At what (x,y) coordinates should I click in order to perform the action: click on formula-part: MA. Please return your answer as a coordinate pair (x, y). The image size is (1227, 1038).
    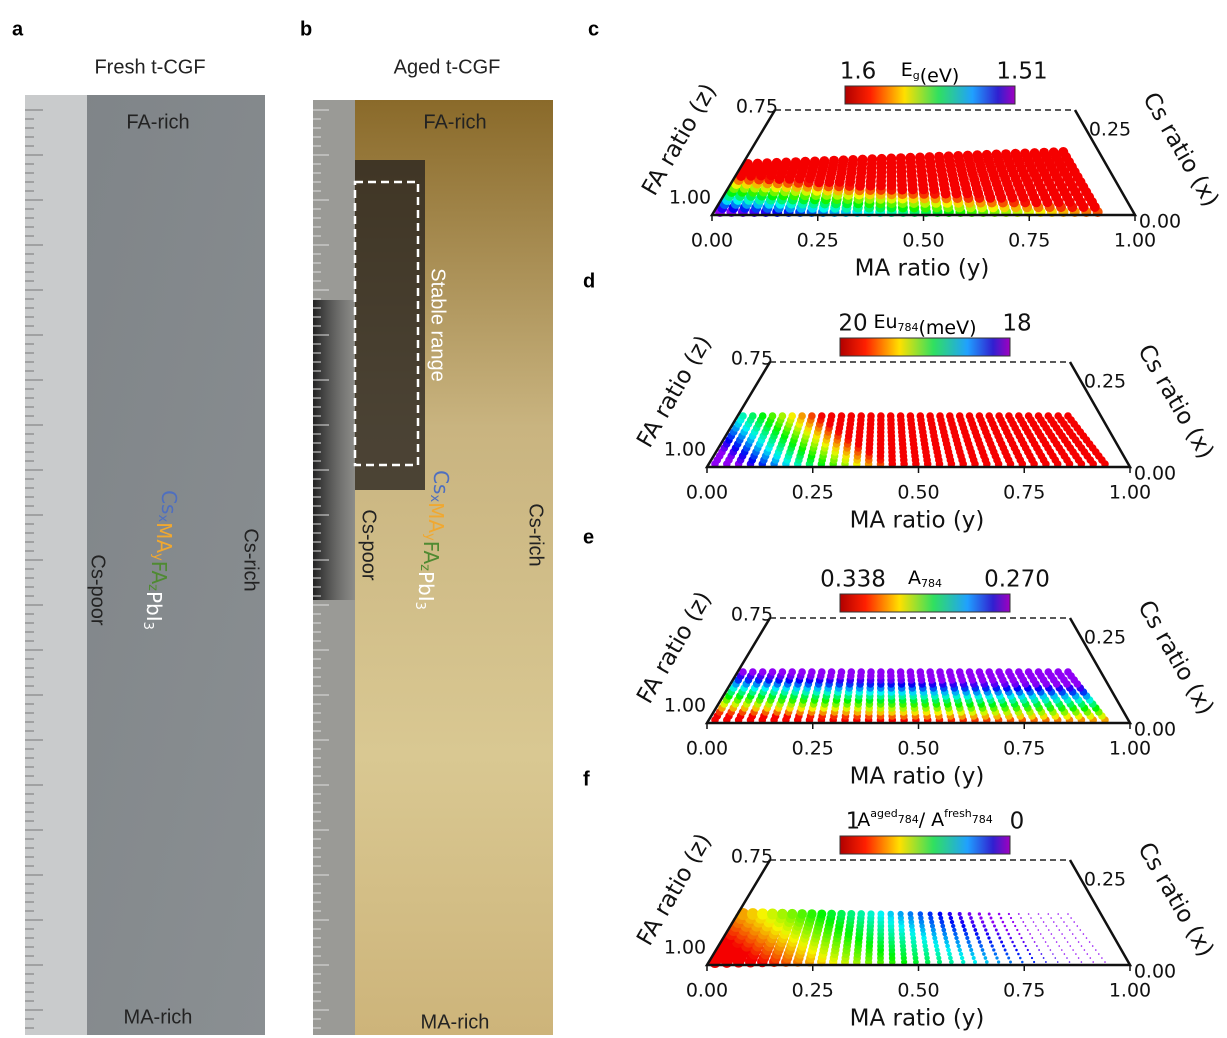
    Looking at the image, I should click on (165, 537).